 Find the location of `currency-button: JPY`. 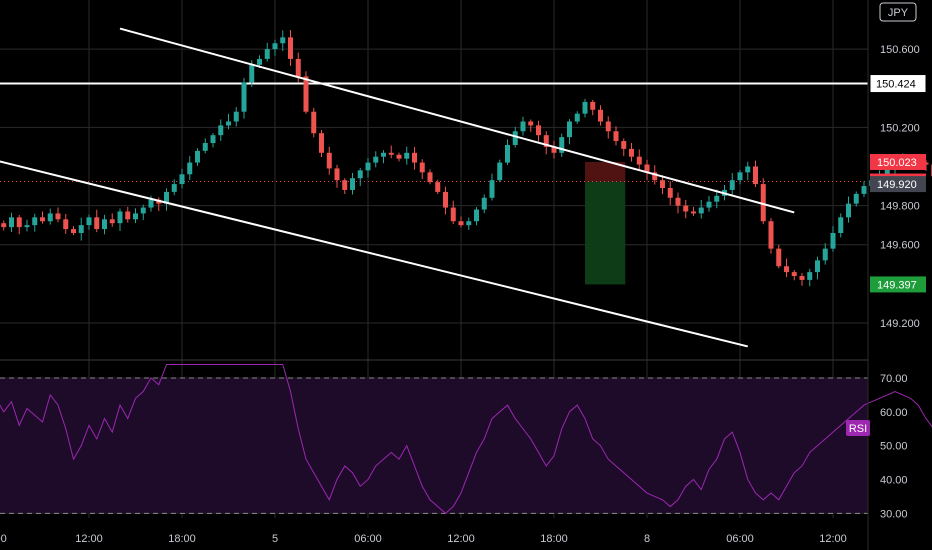

currency-button: JPY is located at coordinates (898, 12).